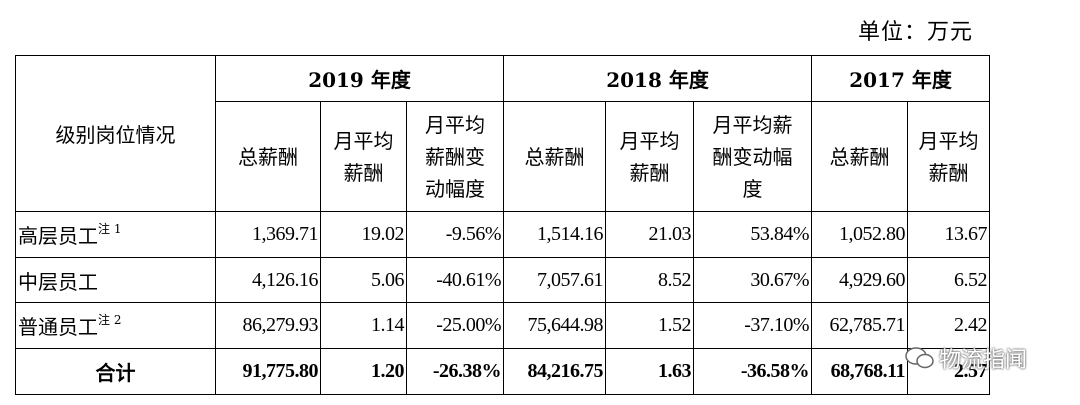 The image size is (1080, 405). What do you see at coordinates (58, 281) in the screenshot?
I see `row-label-text: 中层员工` at bounding box center [58, 281].